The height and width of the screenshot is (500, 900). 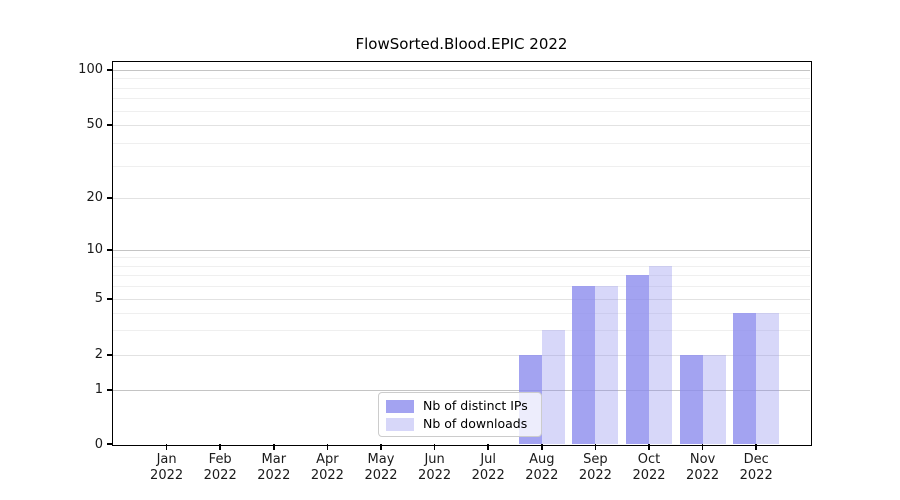 What do you see at coordinates (607, 365) in the screenshot?
I see `bar-downloads-sep` at bounding box center [607, 365].